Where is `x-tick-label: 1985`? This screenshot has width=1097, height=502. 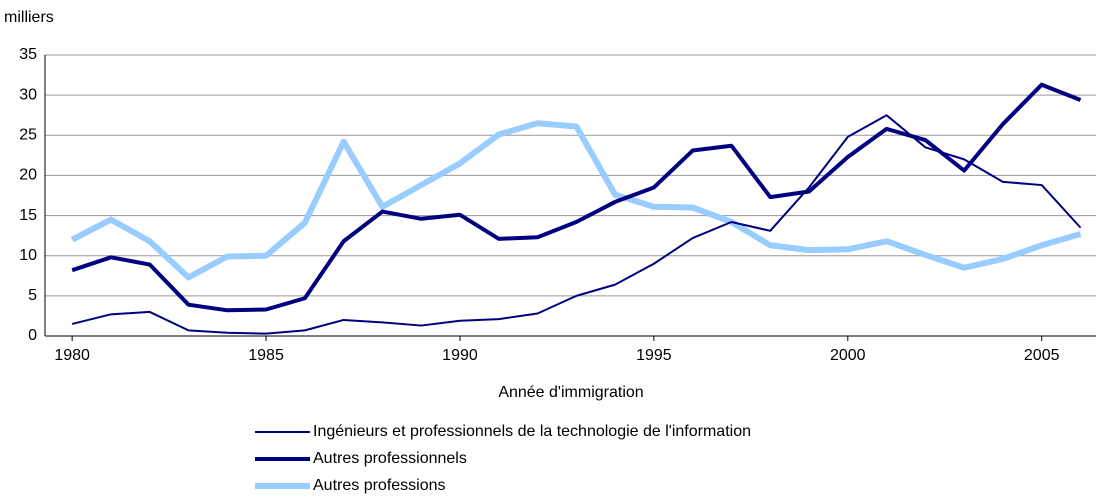
x-tick-label: 1985 is located at coordinates (266, 355).